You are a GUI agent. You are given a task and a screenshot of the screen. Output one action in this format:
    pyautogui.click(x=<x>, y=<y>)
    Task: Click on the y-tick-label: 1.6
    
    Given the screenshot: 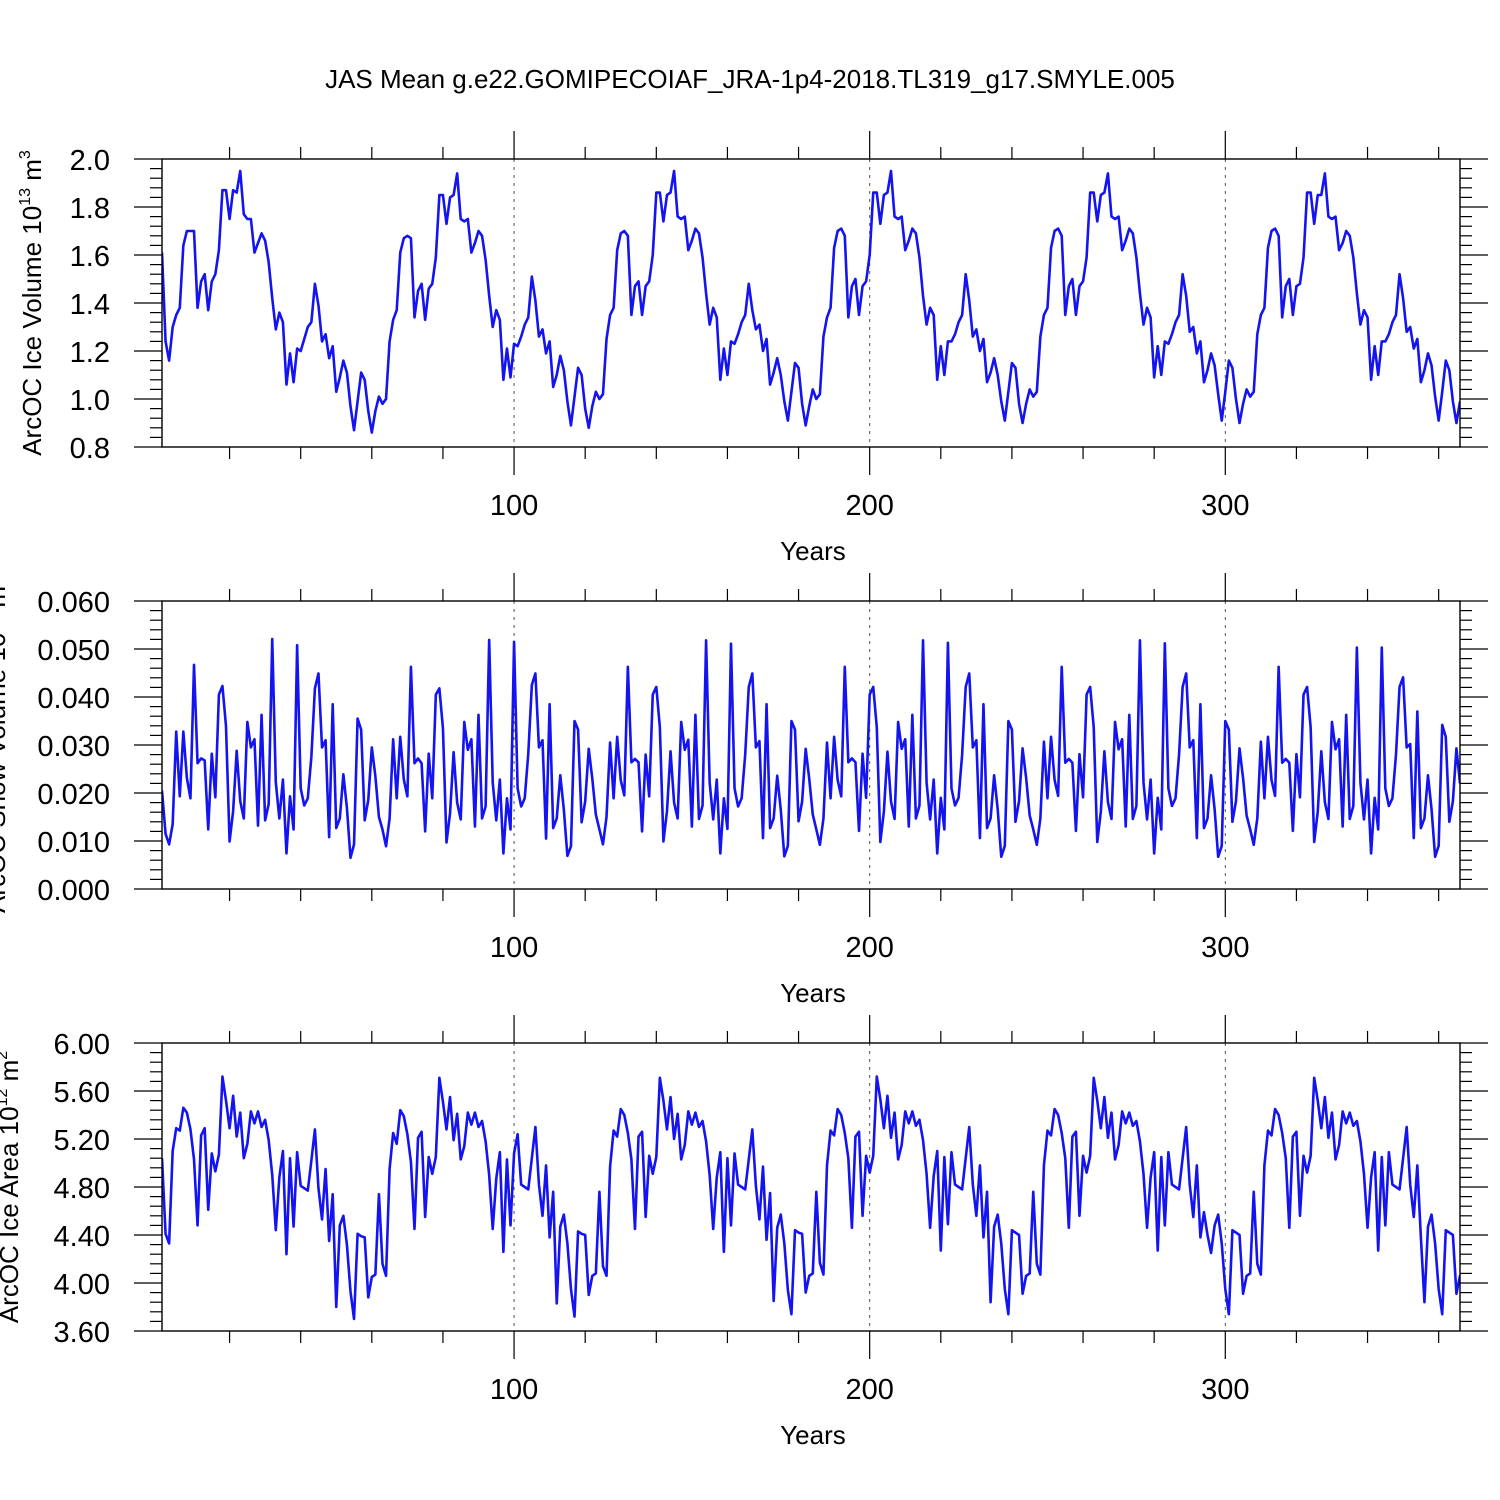 What is the action you would take?
    pyautogui.click(x=90, y=257)
    